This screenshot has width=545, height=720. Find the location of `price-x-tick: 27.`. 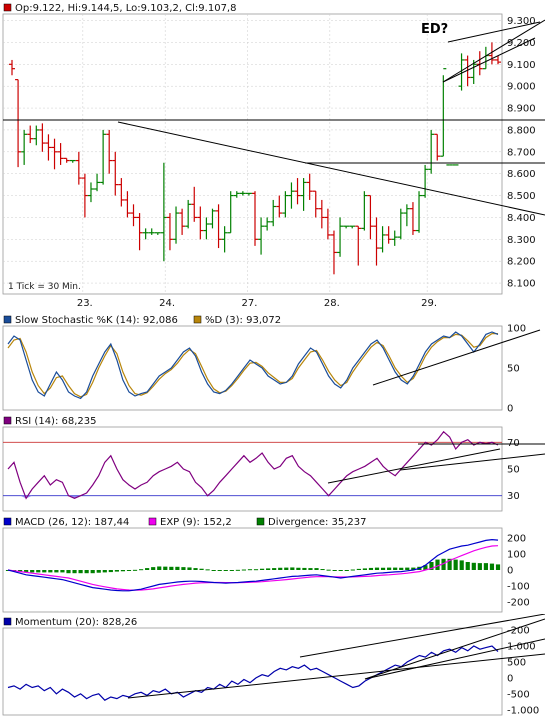

price-x-tick: 27. is located at coordinates (250, 303).